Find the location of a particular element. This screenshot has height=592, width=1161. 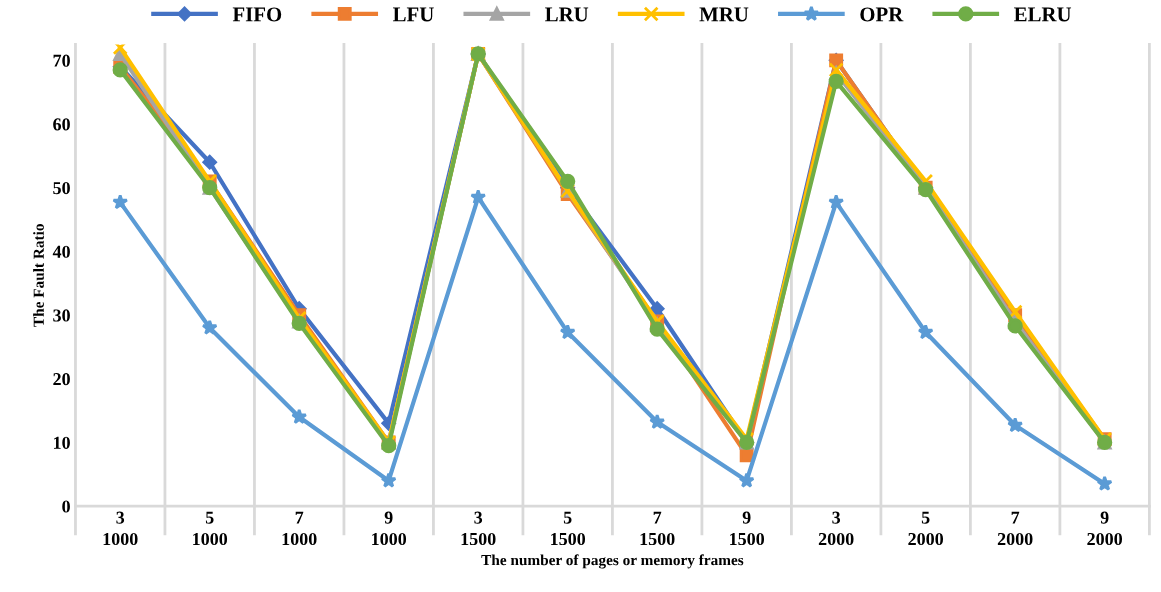

y-tick-label: 20 is located at coordinates (61, 379).